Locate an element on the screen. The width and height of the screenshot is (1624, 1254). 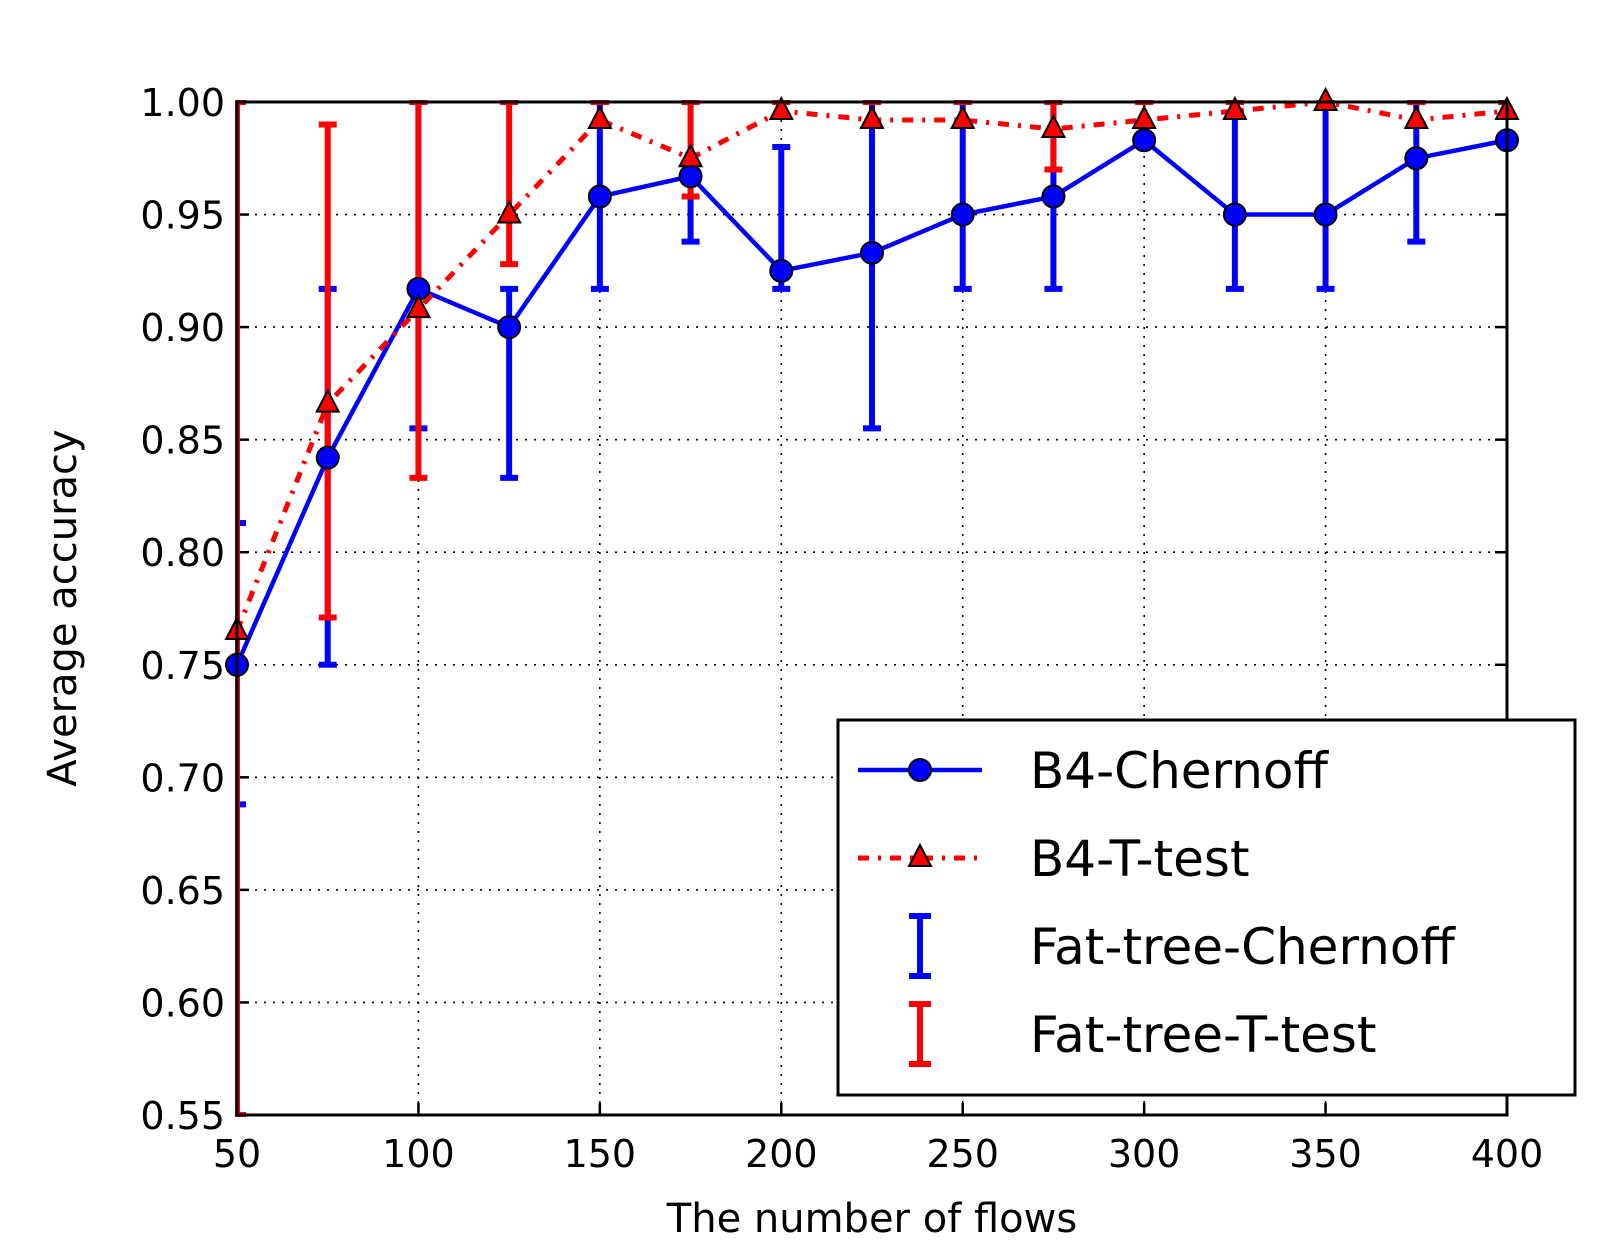
legend-box is located at coordinates (1206, 907).